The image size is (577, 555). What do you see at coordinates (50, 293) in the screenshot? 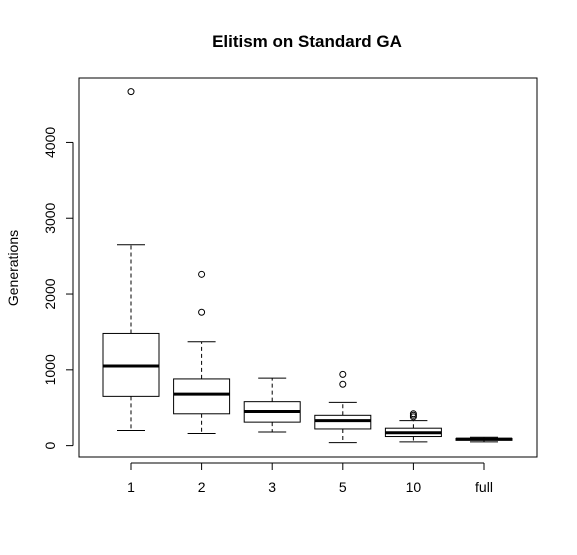
I see `y-tick-label: 2000` at bounding box center [50, 293].